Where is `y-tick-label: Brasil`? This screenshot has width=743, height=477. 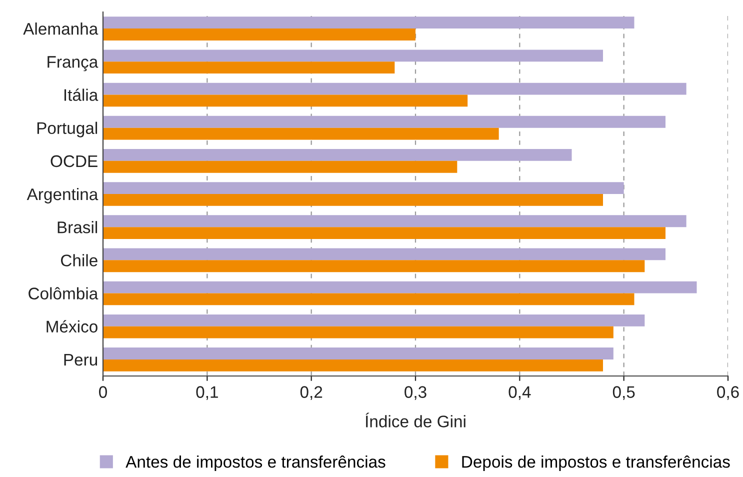 y-tick-label: Brasil is located at coordinates (78, 227).